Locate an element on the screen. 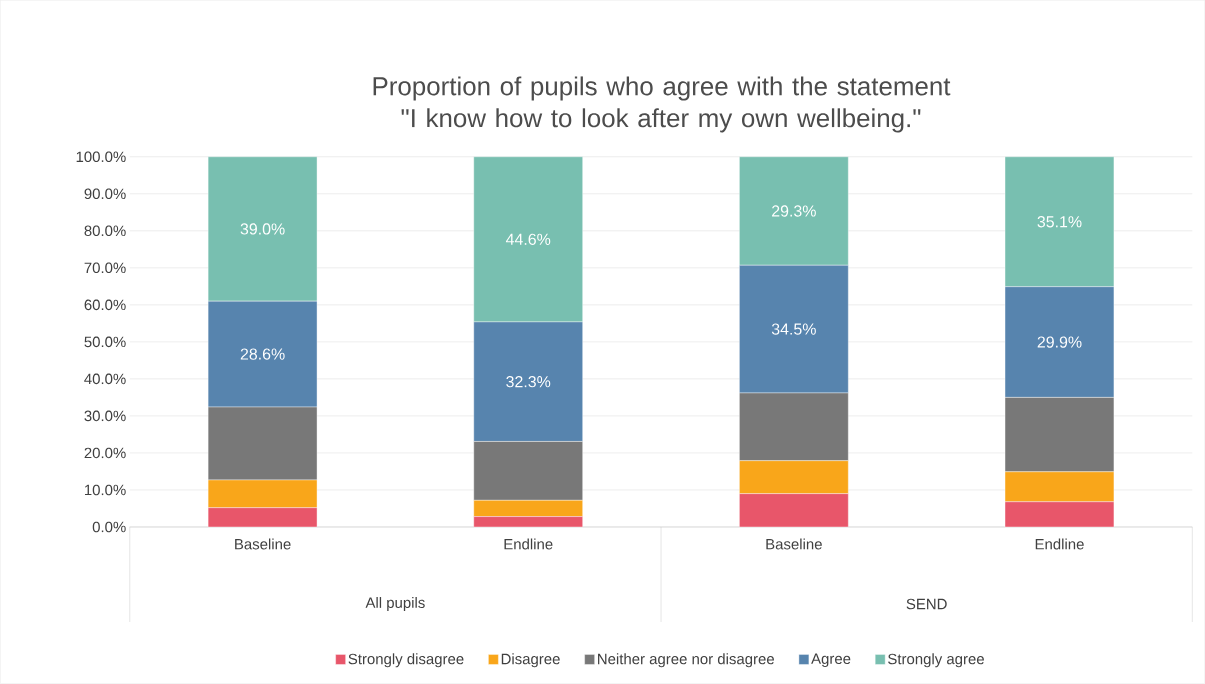 The width and height of the screenshot is (1205, 684). legend-label: Strongly disagree is located at coordinates (406, 660).